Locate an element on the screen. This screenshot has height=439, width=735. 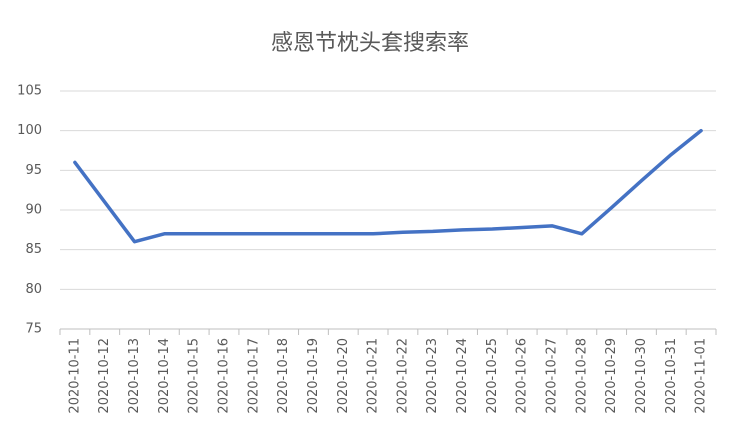
y-tick-label: 100 is located at coordinates (29, 130).